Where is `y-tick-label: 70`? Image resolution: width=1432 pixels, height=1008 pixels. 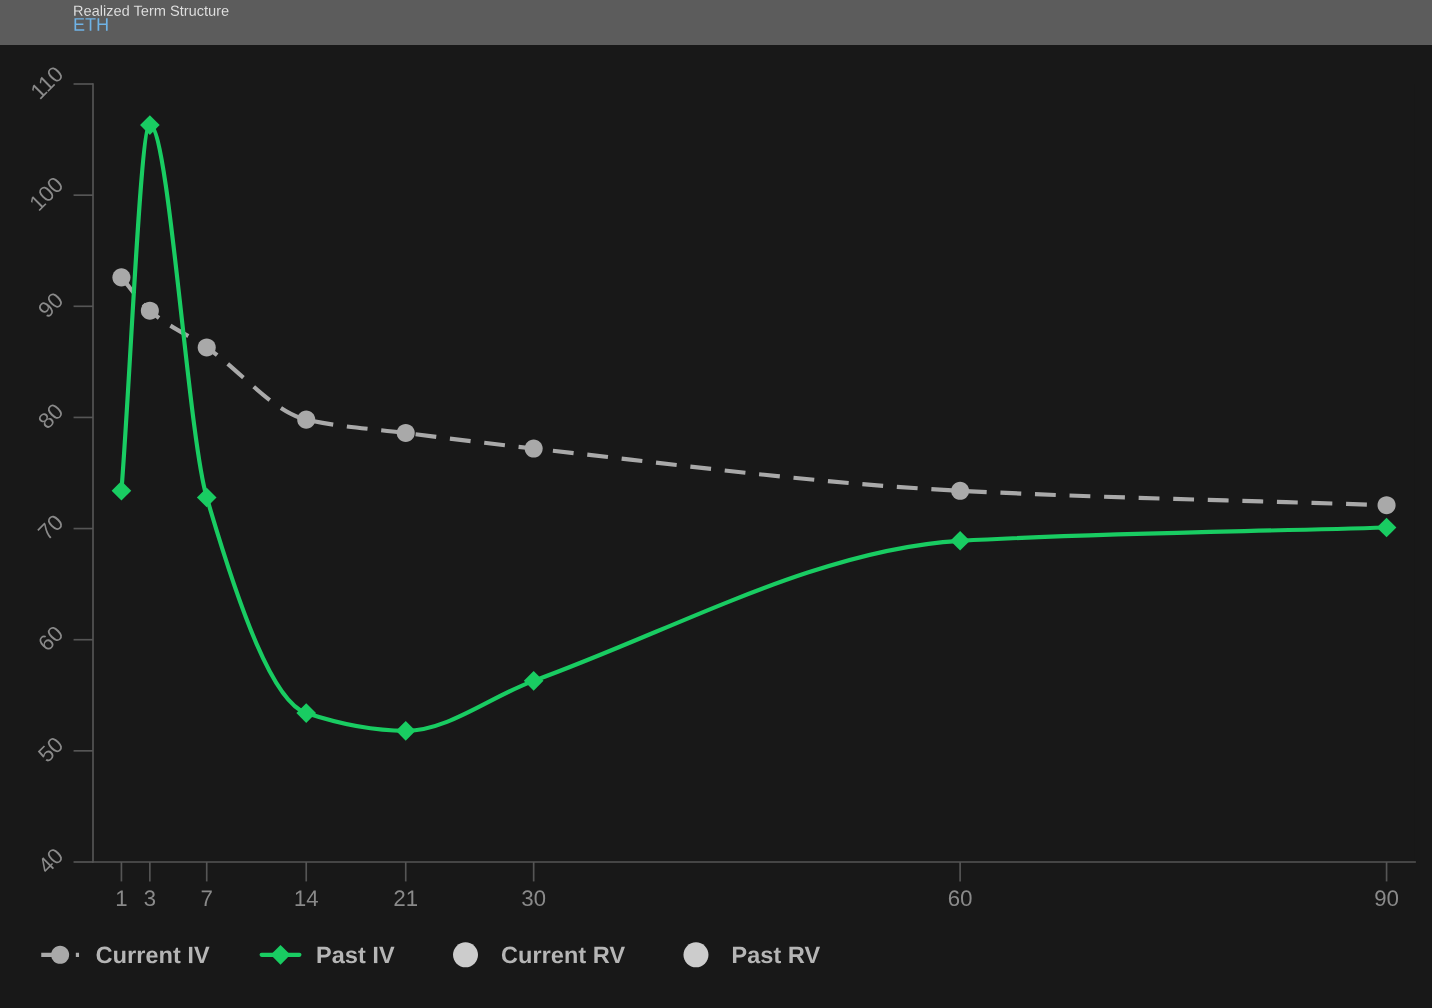 y-tick-label: 70 is located at coordinates (51, 527).